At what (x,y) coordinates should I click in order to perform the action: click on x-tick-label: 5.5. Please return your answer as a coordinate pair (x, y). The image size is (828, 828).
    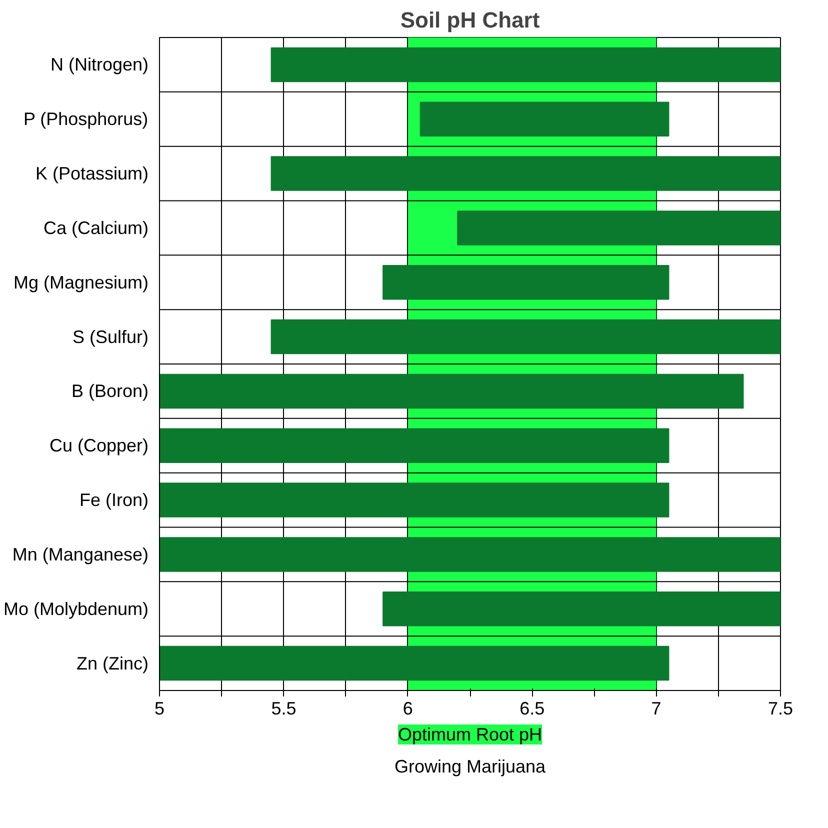
    Looking at the image, I should click on (283, 708).